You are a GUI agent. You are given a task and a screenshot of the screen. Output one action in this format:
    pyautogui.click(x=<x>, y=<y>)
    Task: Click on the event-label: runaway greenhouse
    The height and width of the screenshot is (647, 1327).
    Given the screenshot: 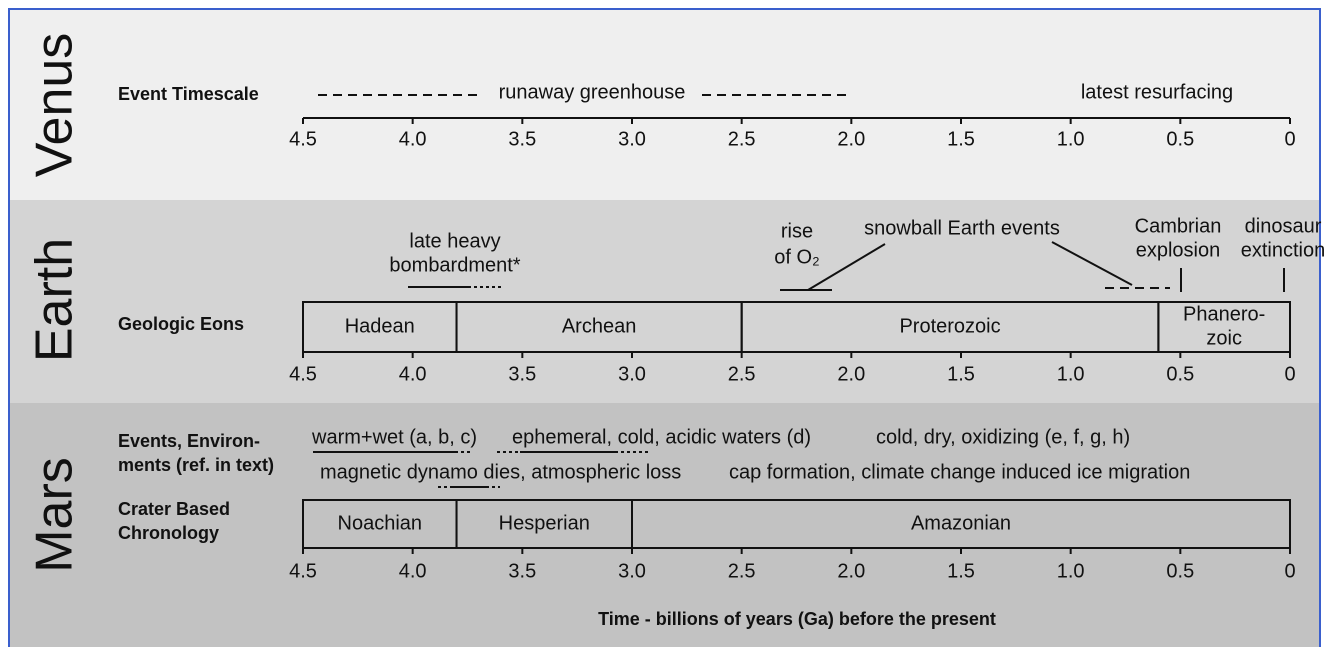 What is the action you would take?
    pyautogui.click(x=592, y=92)
    